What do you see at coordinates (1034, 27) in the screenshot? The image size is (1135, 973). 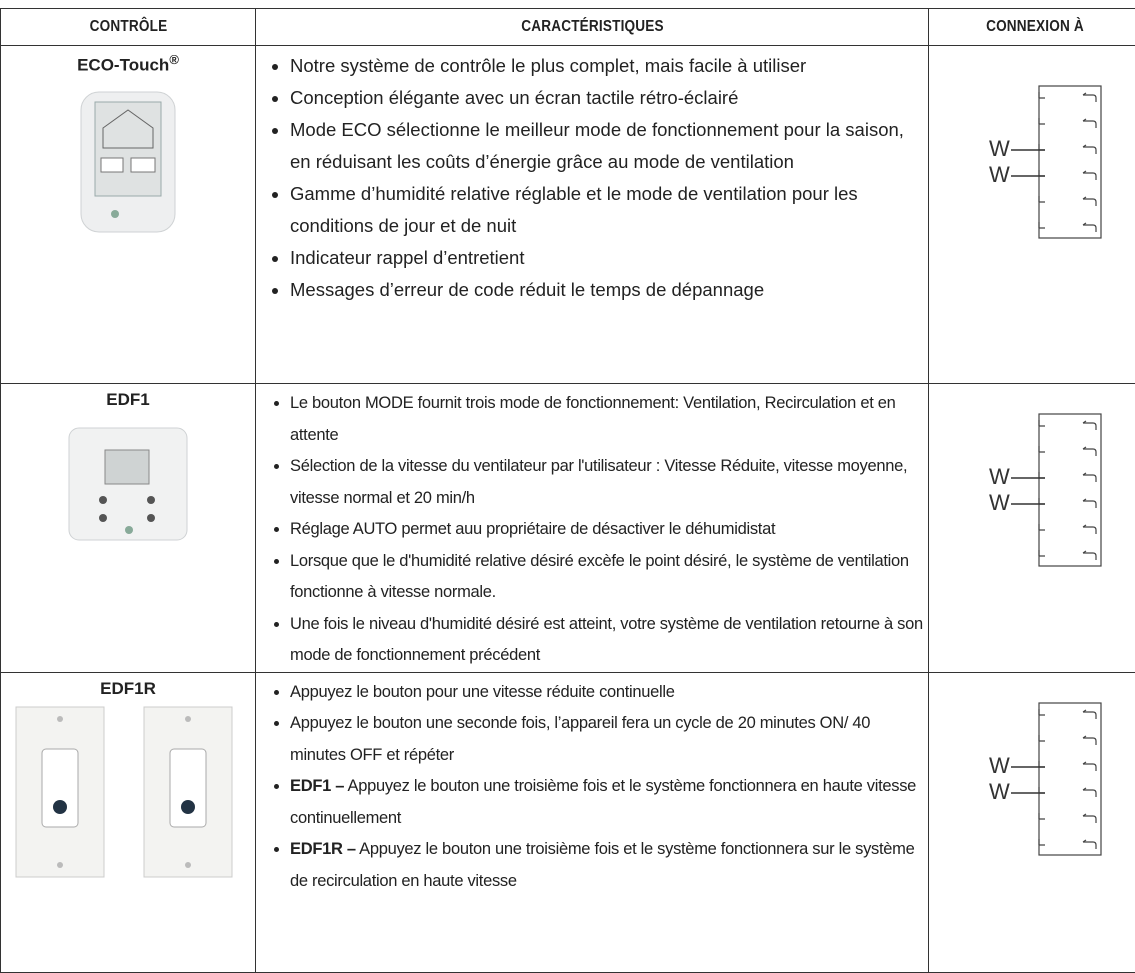 I see `header-cell: CONNEXION À` at bounding box center [1034, 27].